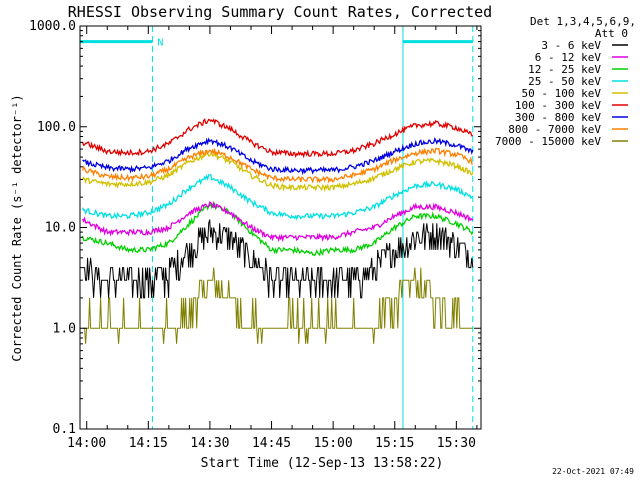 This screenshot has width=640, height=485. I want to click on y-tick-label: 0.1, so click(64, 429).